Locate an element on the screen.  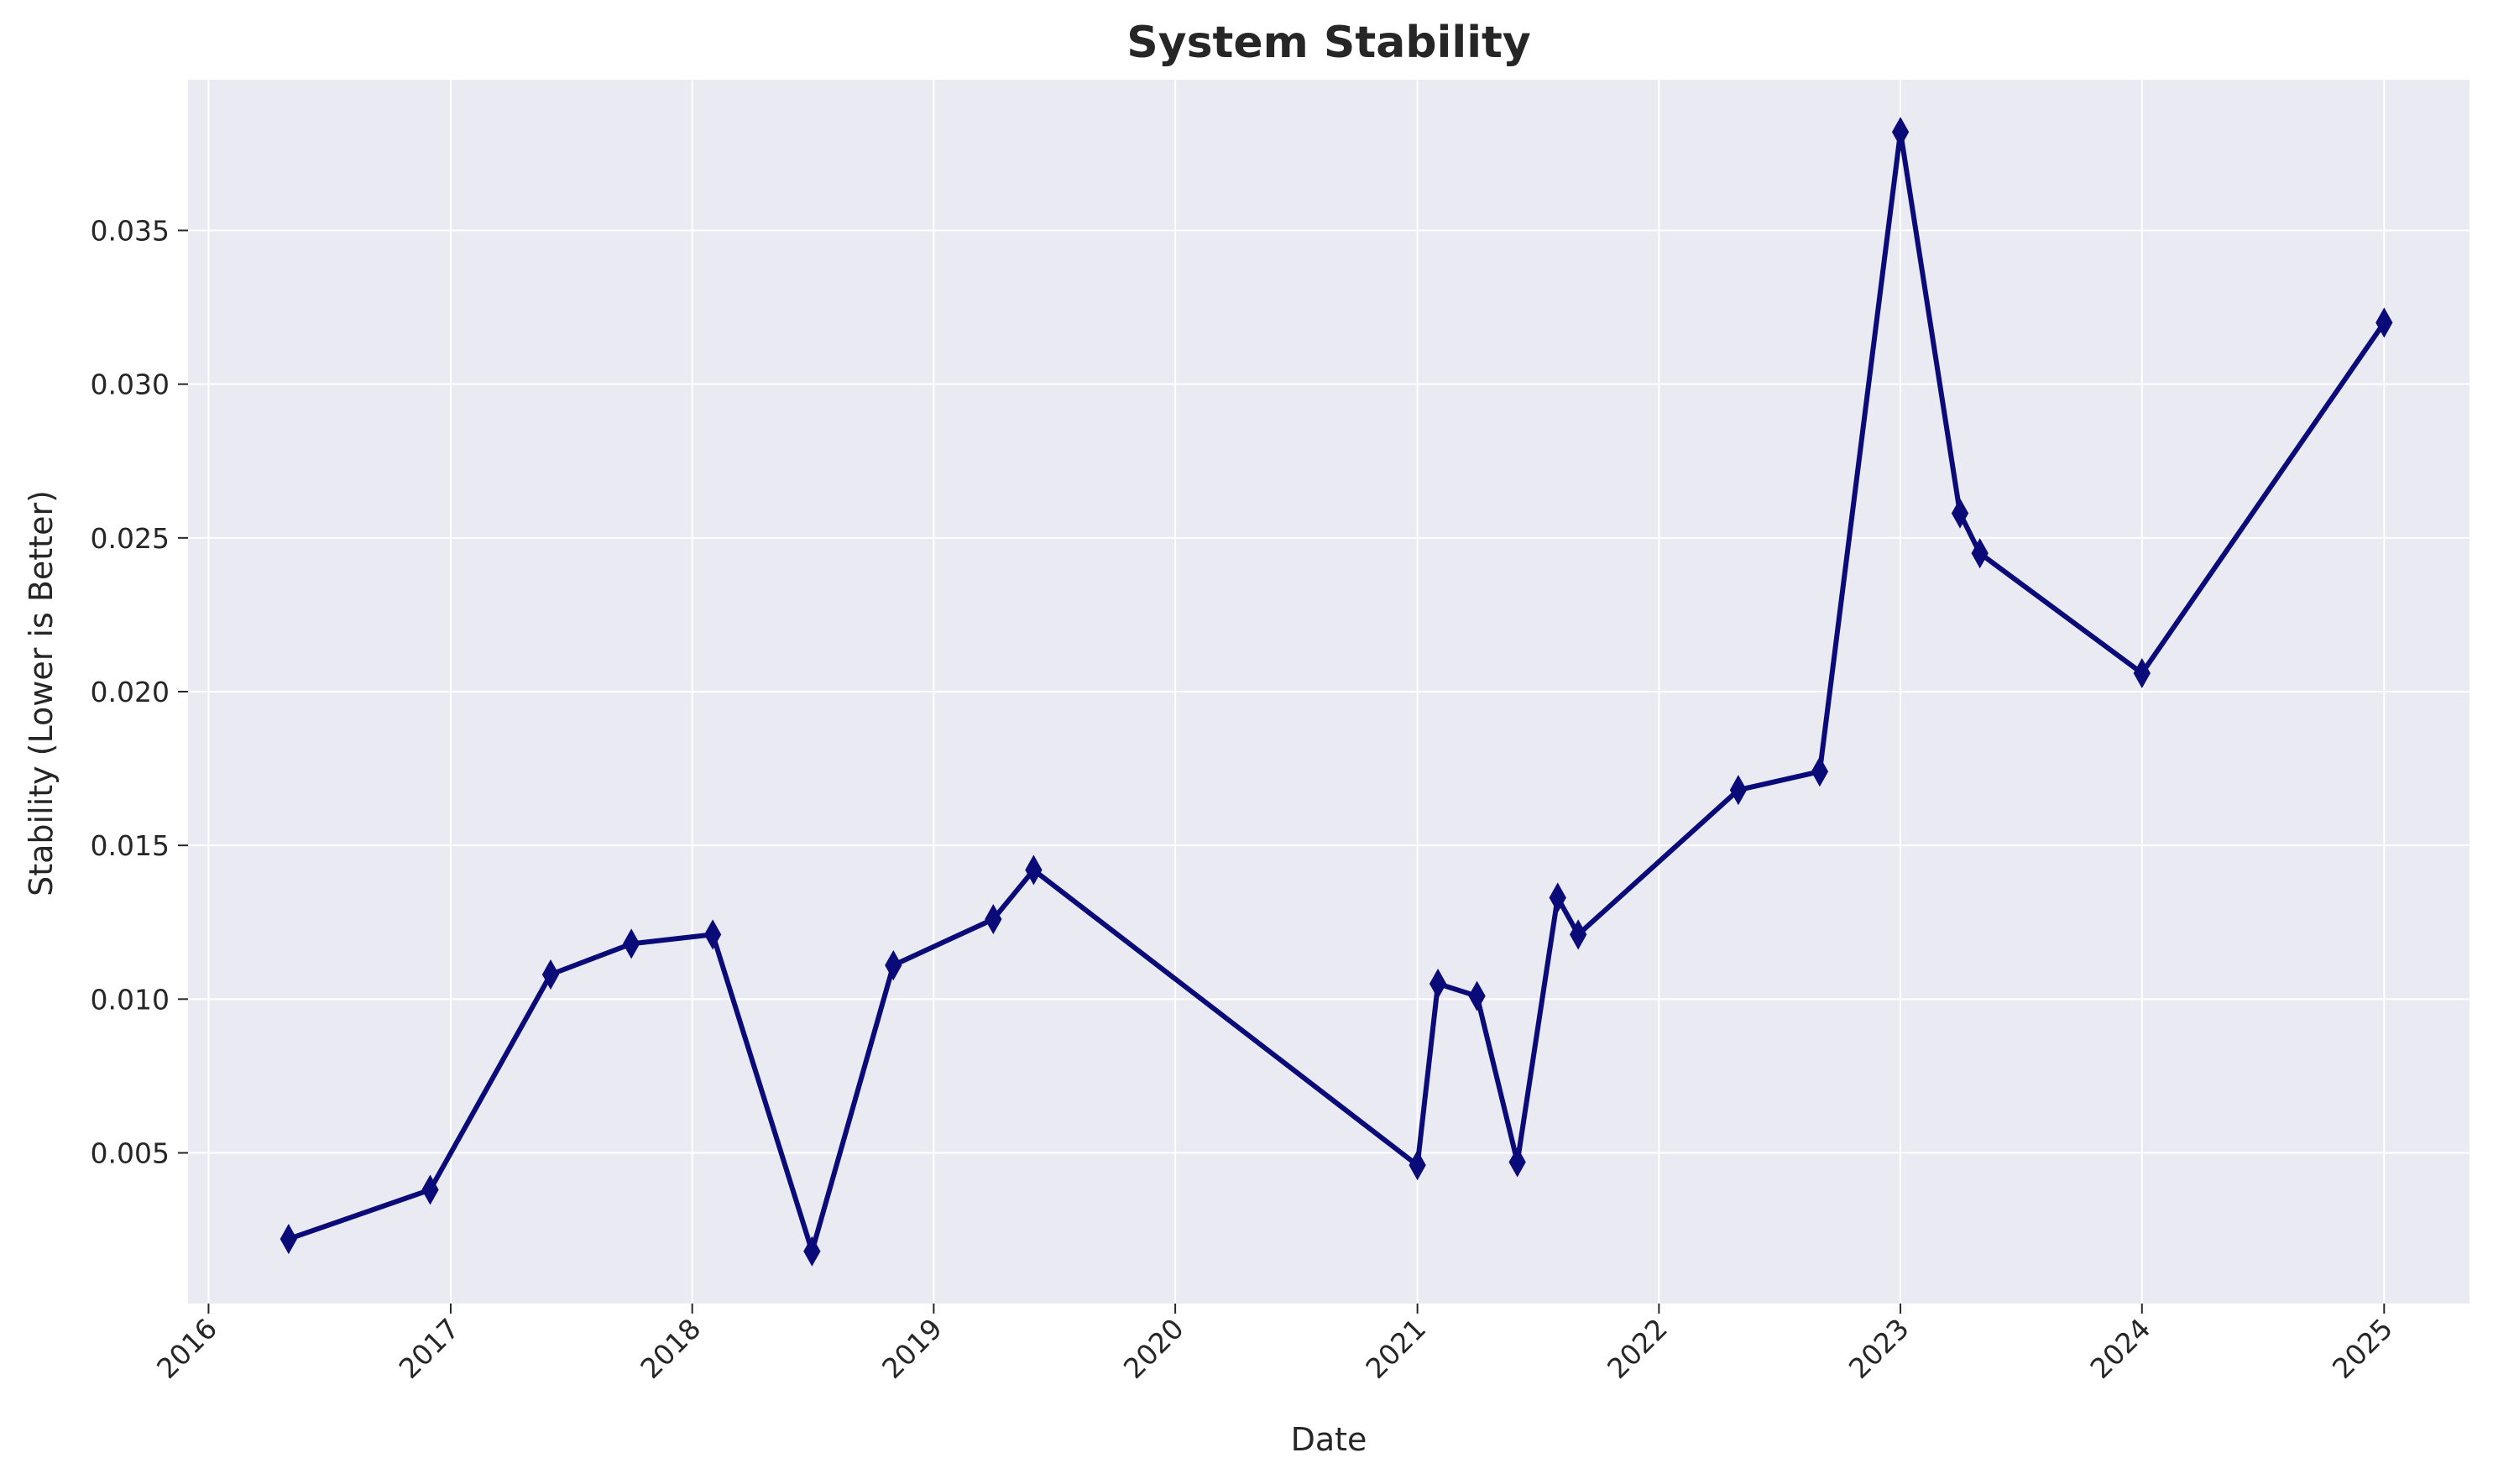
y-tick-label: 0.015 is located at coordinates (130, 845).